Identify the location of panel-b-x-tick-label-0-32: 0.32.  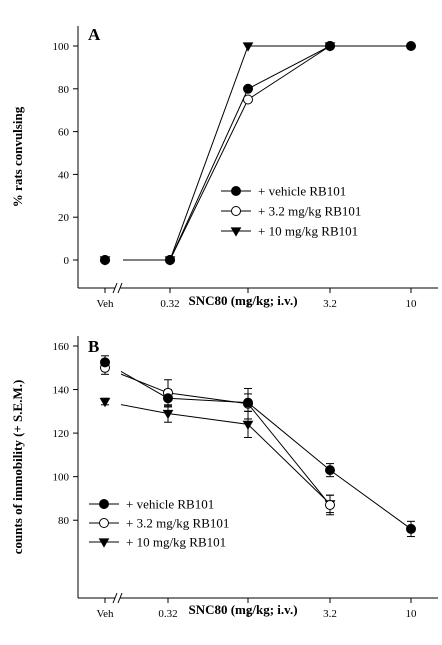
(167, 614).